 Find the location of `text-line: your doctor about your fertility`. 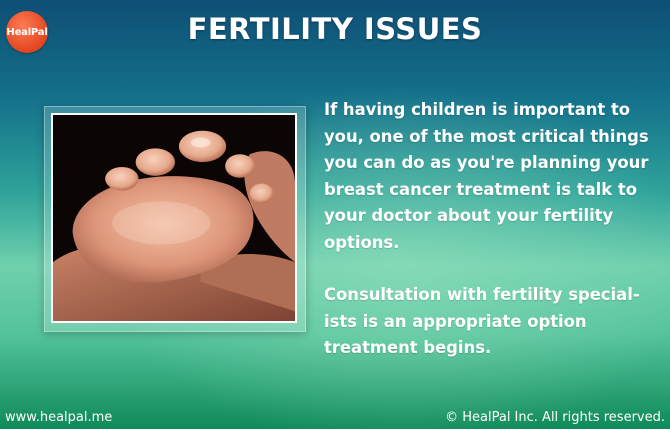

text-line: your doctor about your fertility is located at coordinates (469, 215).